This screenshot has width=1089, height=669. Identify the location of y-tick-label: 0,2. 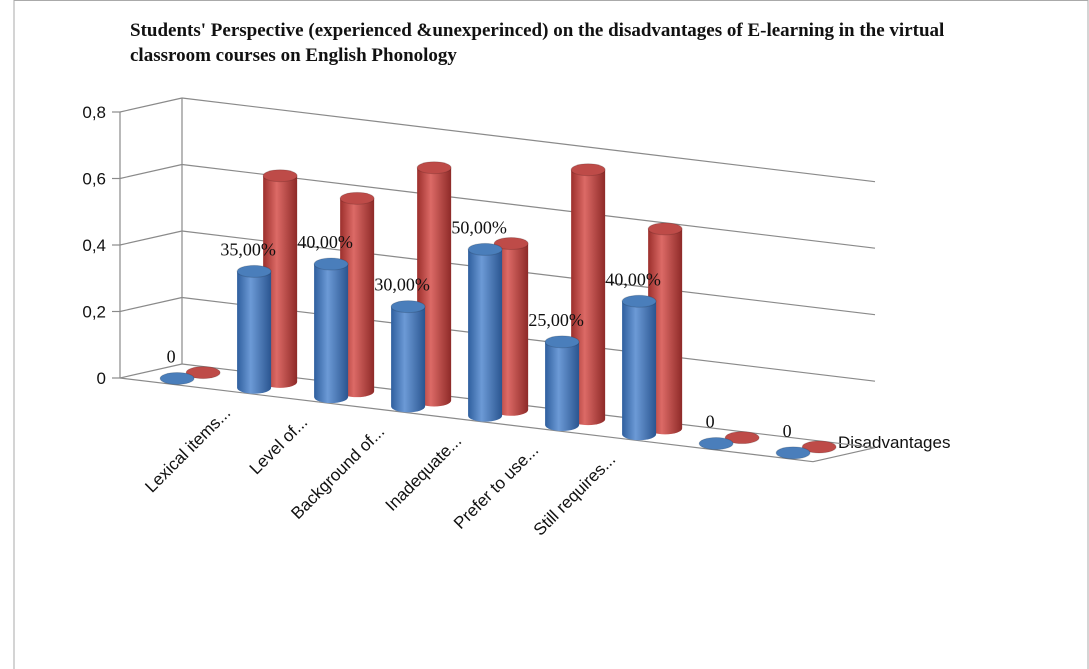
(94, 312).